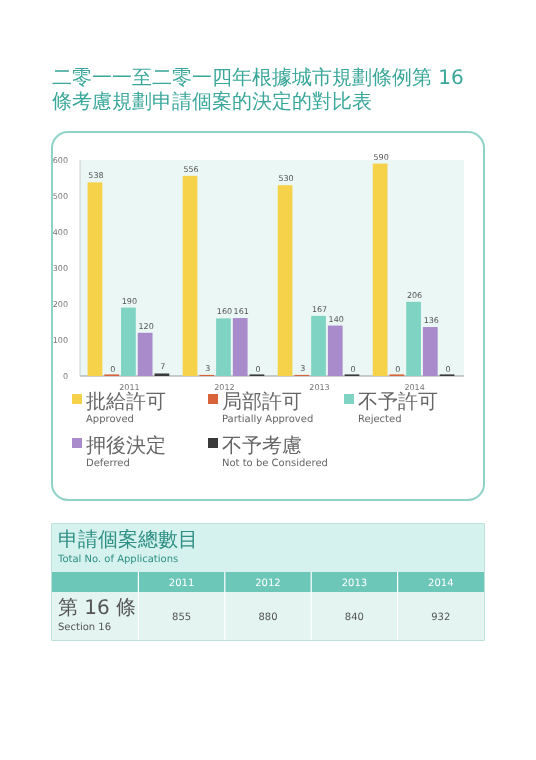 Image resolution: width=536 pixels, height=760 pixels. I want to click on chart-title: 二零一一至二零一四年根據城市規劃條例第 16 條考慮規劃申請個案的決定的對比表, so click(258, 90).